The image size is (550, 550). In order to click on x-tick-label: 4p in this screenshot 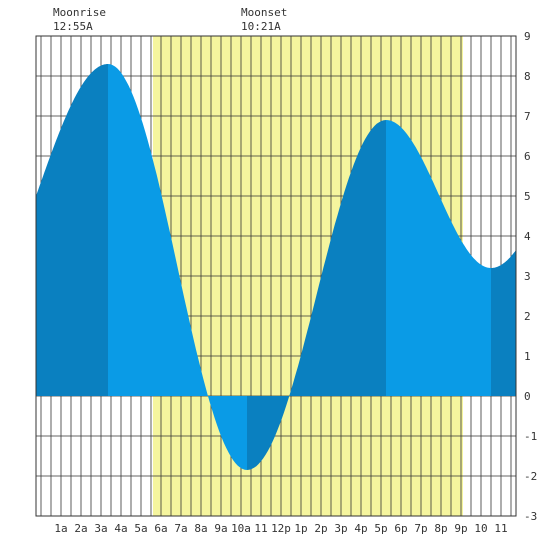, I will do `click(360, 528)`.